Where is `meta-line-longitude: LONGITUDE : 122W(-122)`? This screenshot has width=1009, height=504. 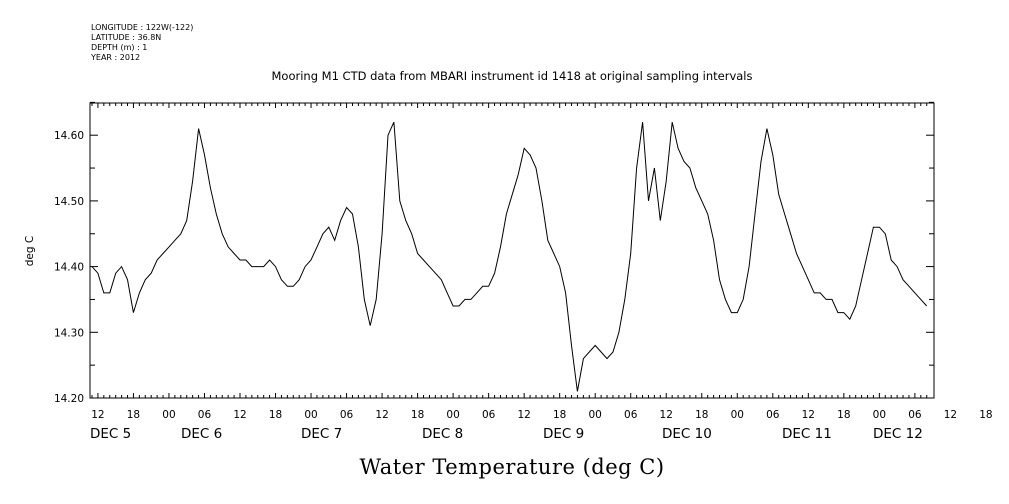 meta-line-longitude: LONGITUDE : 122W(-122) is located at coordinates (142, 27).